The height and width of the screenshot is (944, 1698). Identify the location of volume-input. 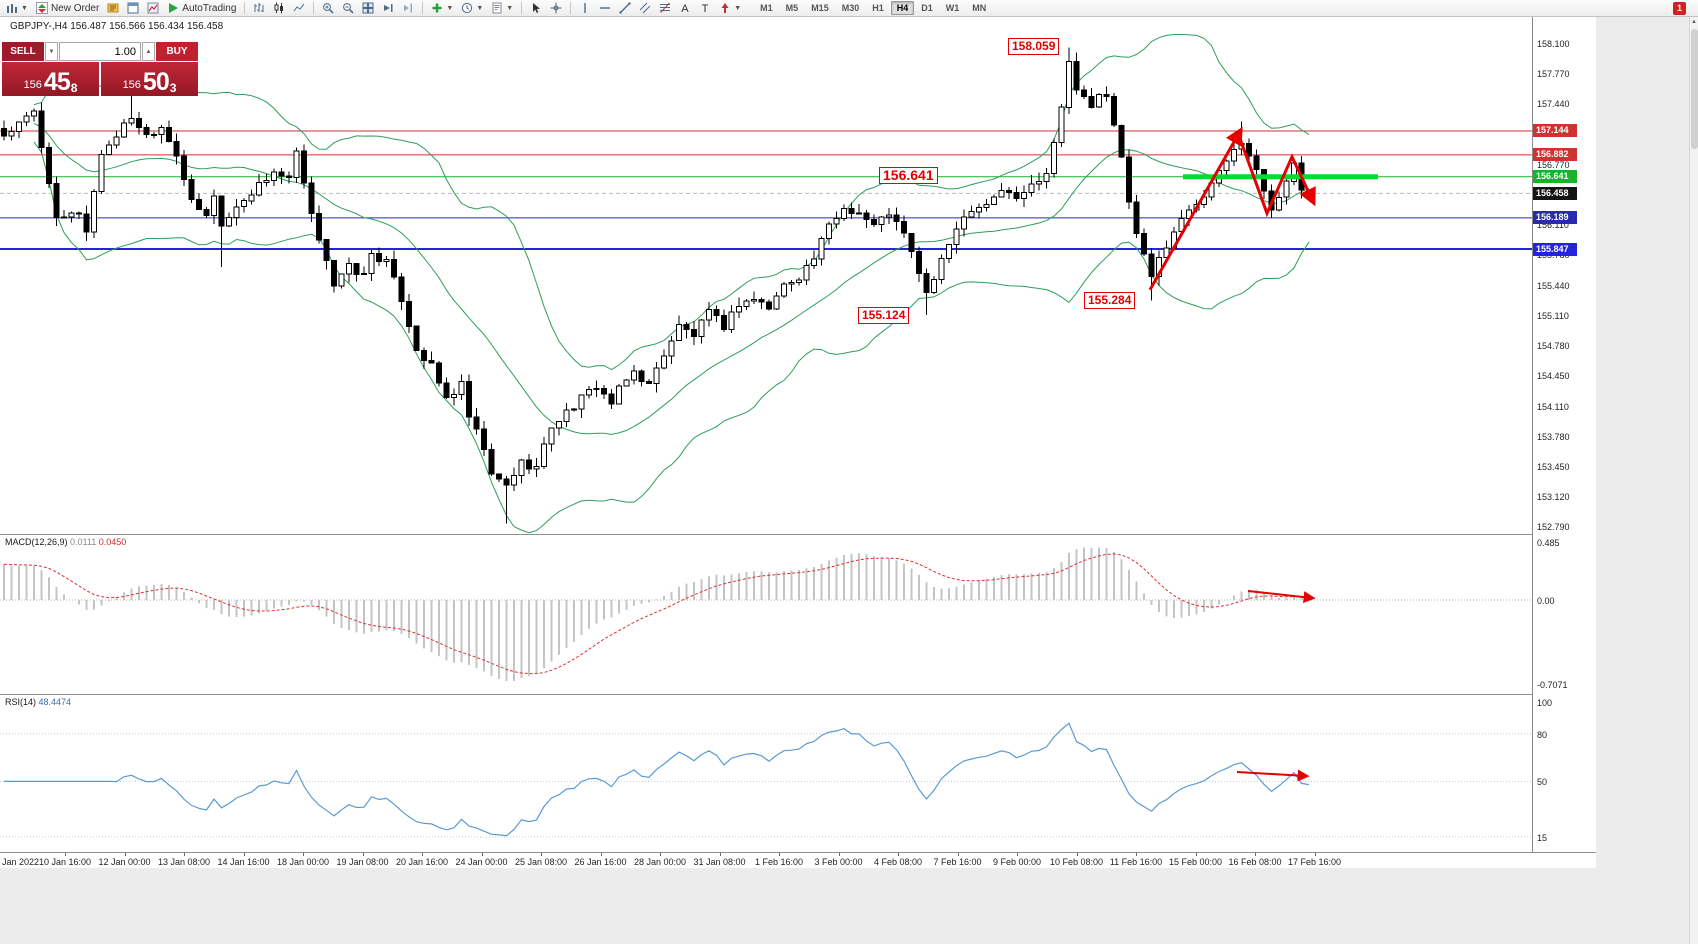
(100, 51).